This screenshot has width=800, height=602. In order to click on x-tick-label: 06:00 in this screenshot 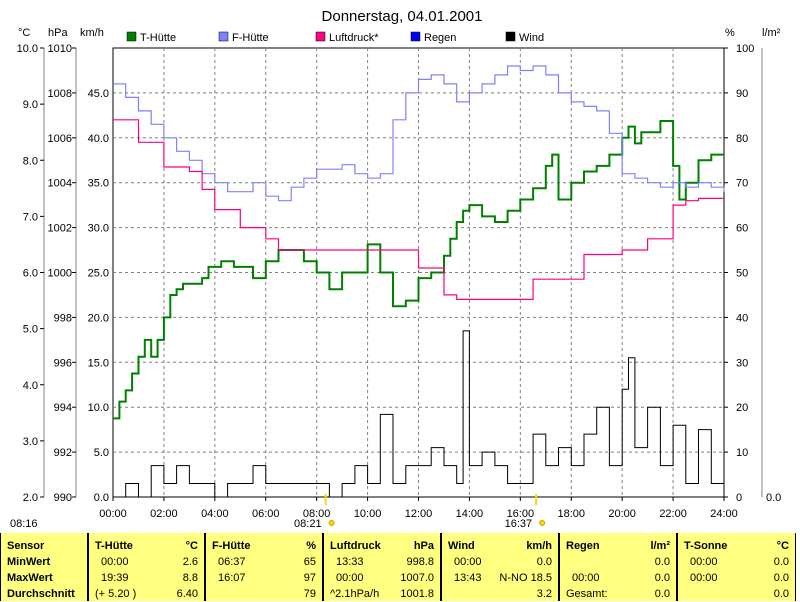, I will do `click(266, 514)`.